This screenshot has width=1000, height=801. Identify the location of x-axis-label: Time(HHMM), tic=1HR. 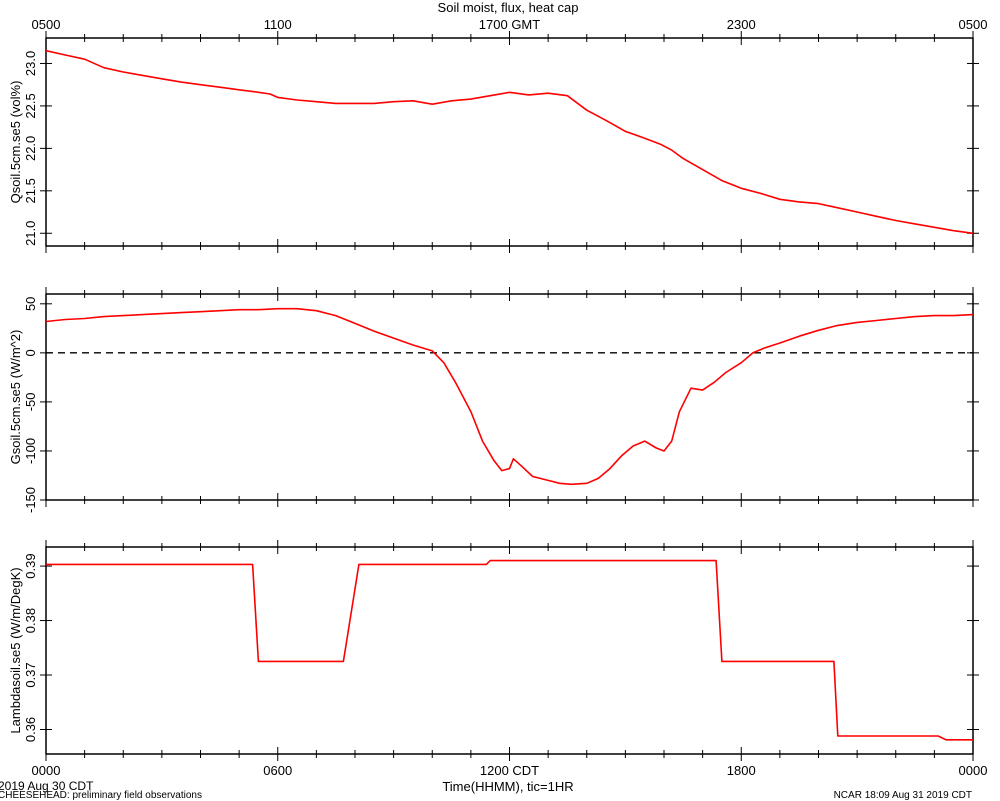
(507, 786).